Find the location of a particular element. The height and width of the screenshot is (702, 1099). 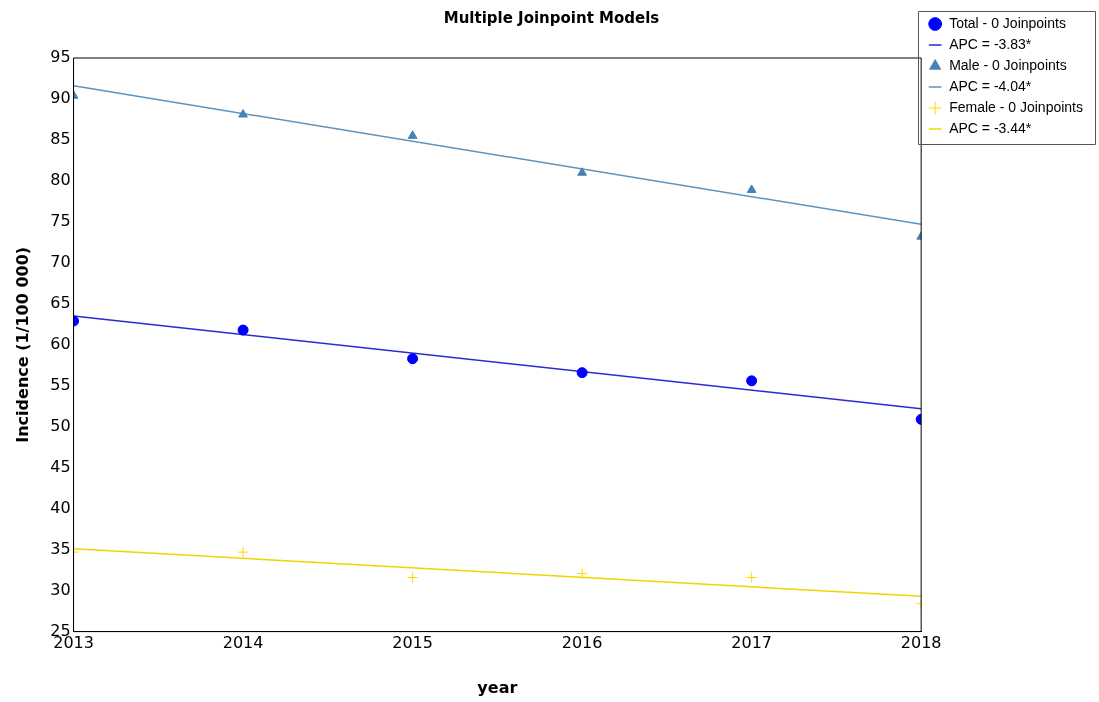

y-tick-label: 35 is located at coordinates (60, 548).